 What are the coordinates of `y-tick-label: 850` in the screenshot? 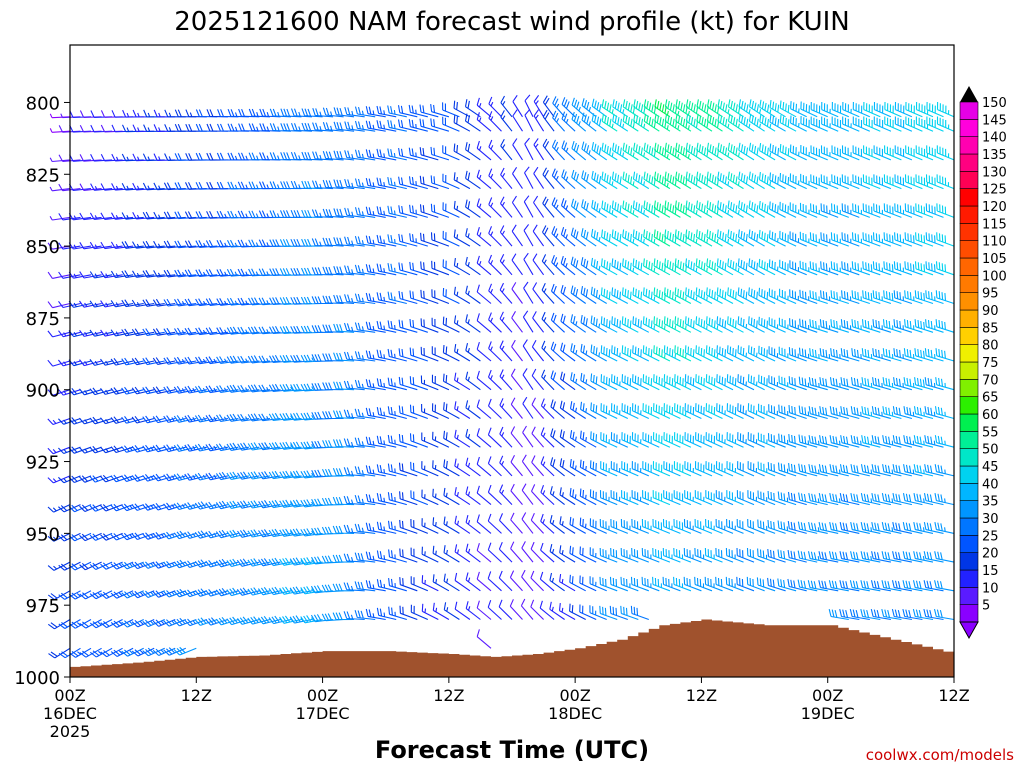 It's located at (43, 247).